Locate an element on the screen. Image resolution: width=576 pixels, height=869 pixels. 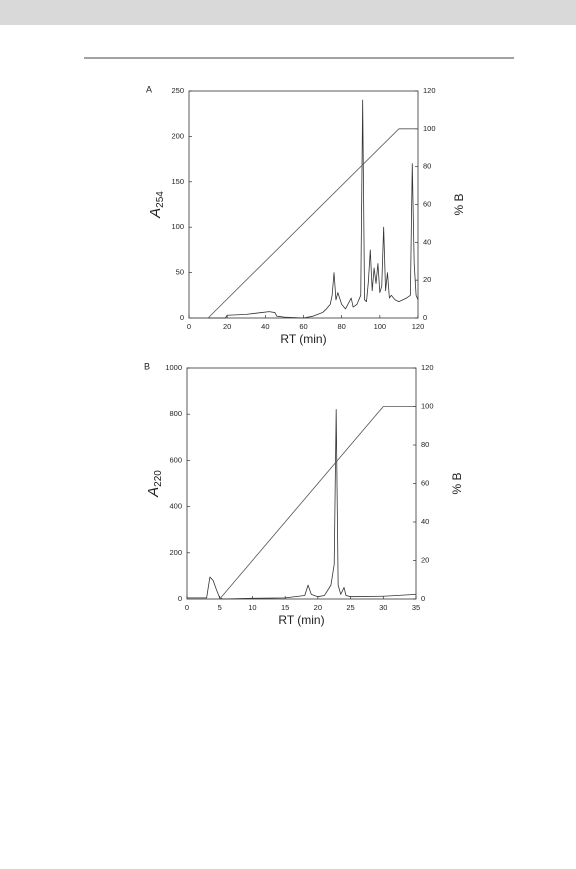
x-tick-label: 100 is located at coordinates (380, 326).